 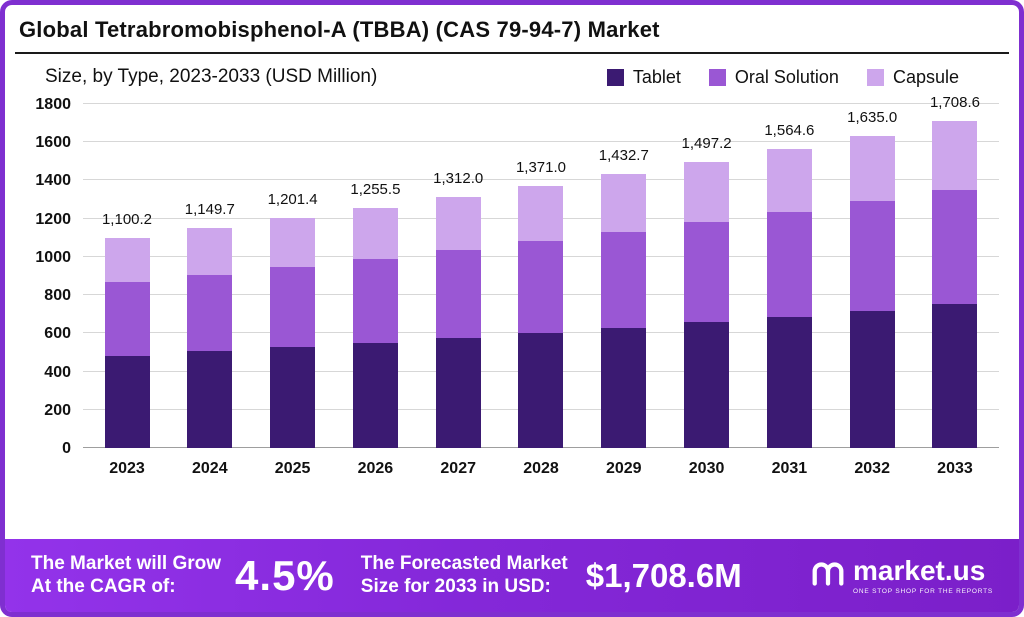 I want to click on bar-2033: 1,708.6, so click(x=955, y=271).